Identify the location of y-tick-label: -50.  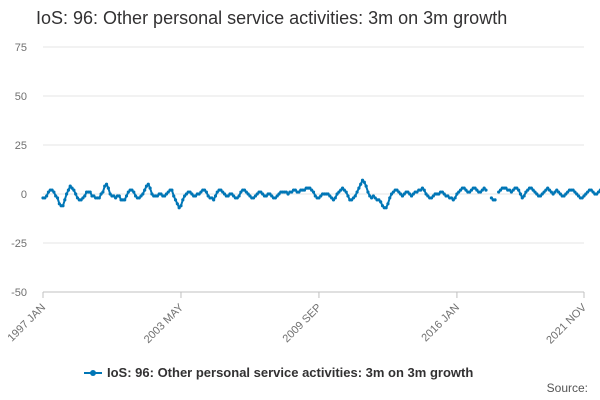
(19, 293).